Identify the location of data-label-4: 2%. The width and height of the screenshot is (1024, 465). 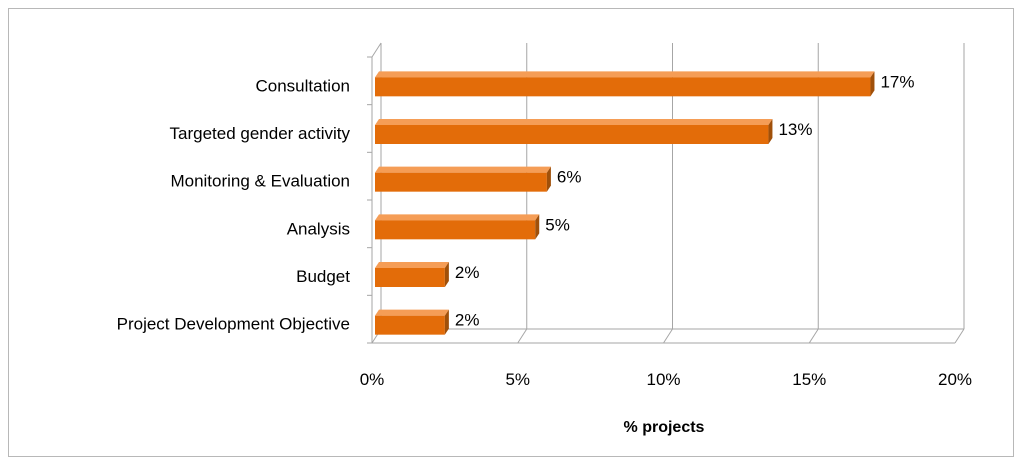
(467, 272).